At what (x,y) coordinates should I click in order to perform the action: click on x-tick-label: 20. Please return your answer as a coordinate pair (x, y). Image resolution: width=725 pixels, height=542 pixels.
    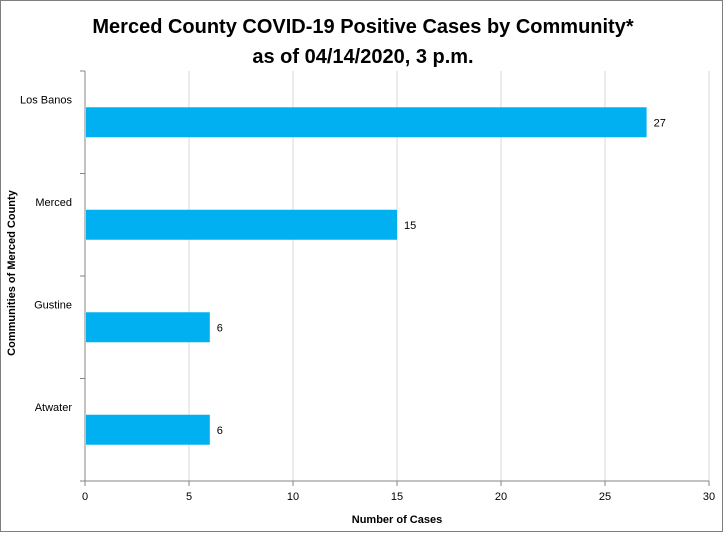
    Looking at the image, I should click on (501, 497).